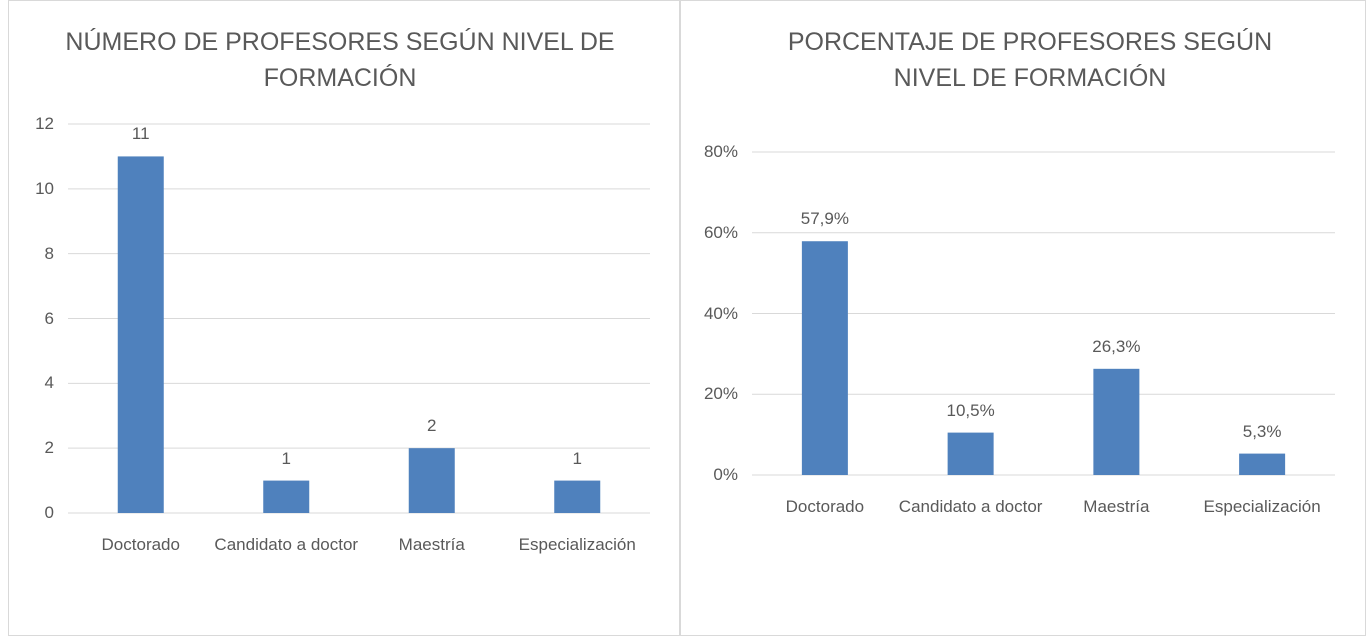 Image resolution: width=1366 pixels, height=636 pixels. Describe the element at coordinates (49, 383) in the screenshot. I see `y-tick-label: 4` at that location.